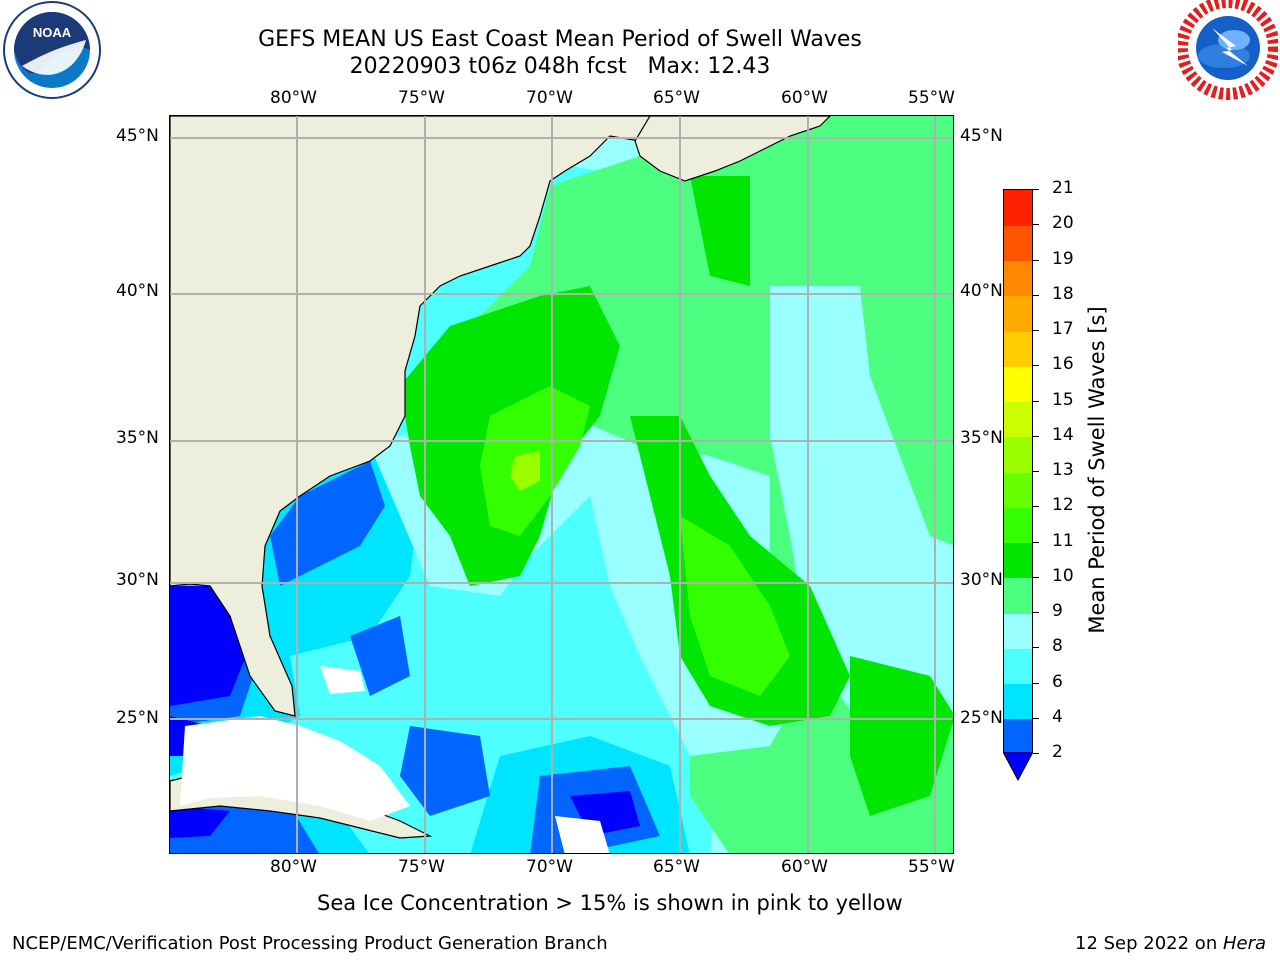 Image resolution: width=1280 pixels, height=960 pixels. I want to click on lat-label-left: 45°N, so click(137, 136).